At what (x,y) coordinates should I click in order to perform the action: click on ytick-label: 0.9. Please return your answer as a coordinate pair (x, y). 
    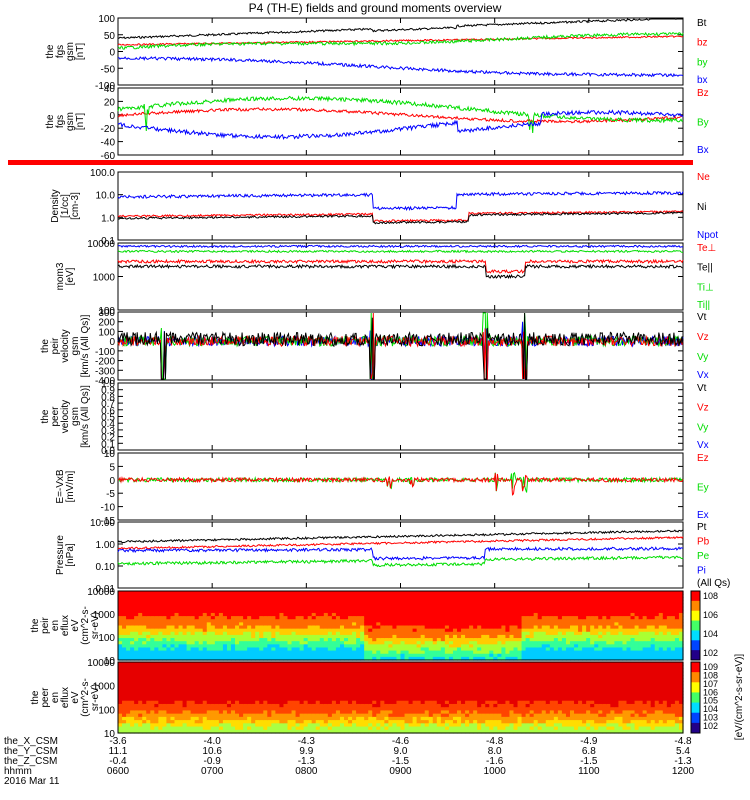
    Looking at the image, I should click on (108, 391).